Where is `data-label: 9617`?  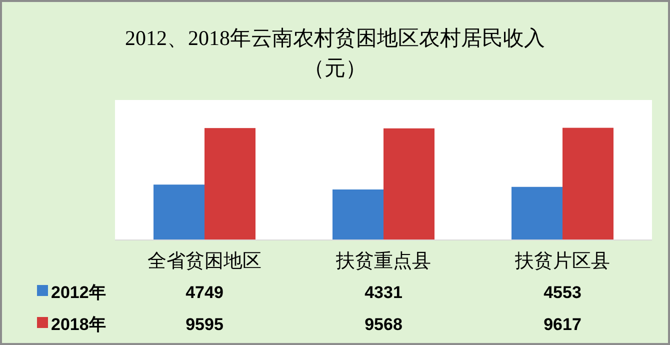
data-label: 9617 is located at coordinates (563, 324).